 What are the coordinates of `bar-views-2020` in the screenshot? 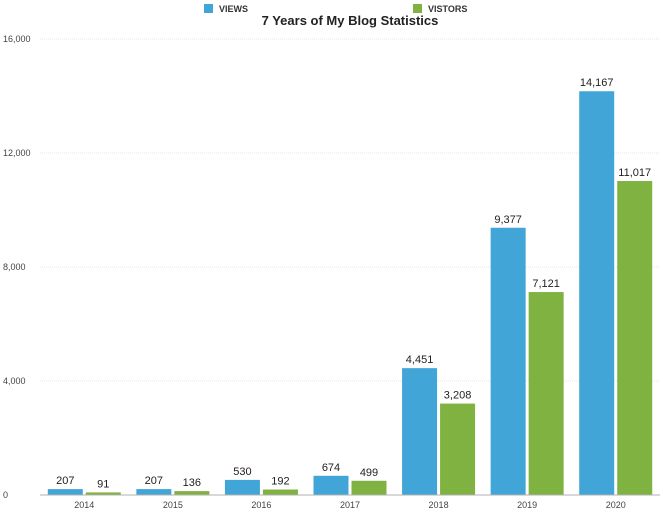 It's located at (597, 293).